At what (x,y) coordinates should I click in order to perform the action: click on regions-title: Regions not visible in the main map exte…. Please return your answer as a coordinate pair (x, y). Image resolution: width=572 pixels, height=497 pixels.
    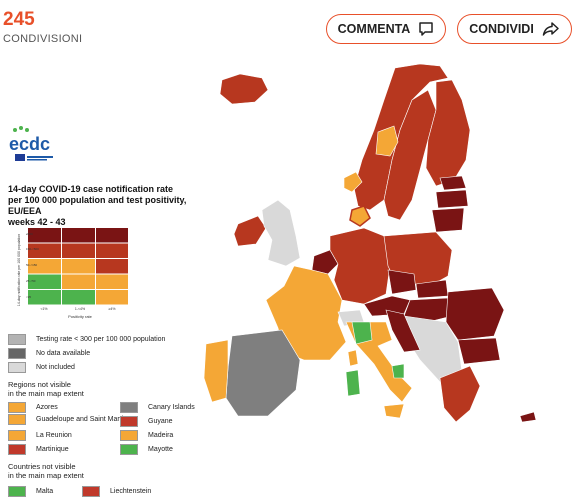
    Looking at the image, I should click on (46, 389).